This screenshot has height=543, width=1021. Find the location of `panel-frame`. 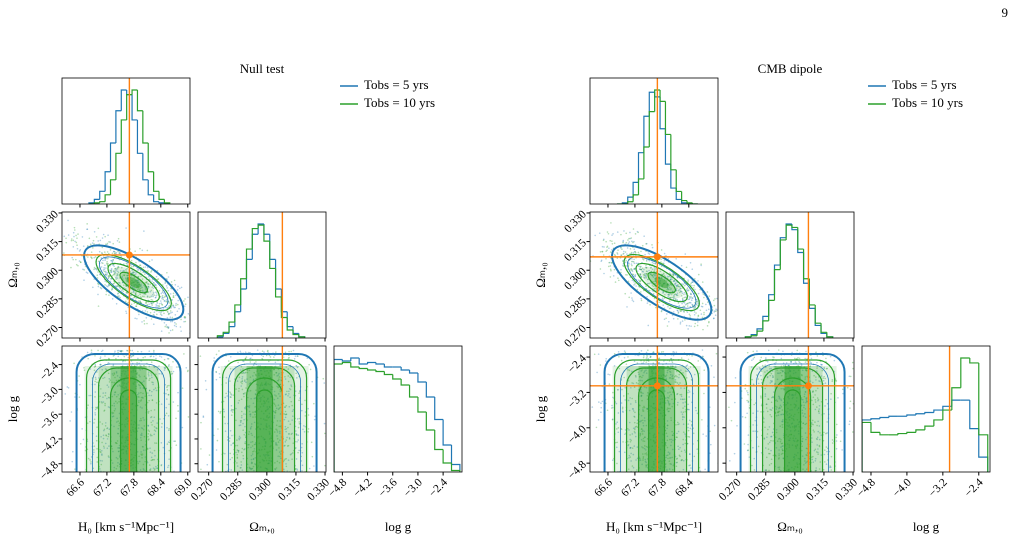

panel-frame is located at coordinates (398, 409).